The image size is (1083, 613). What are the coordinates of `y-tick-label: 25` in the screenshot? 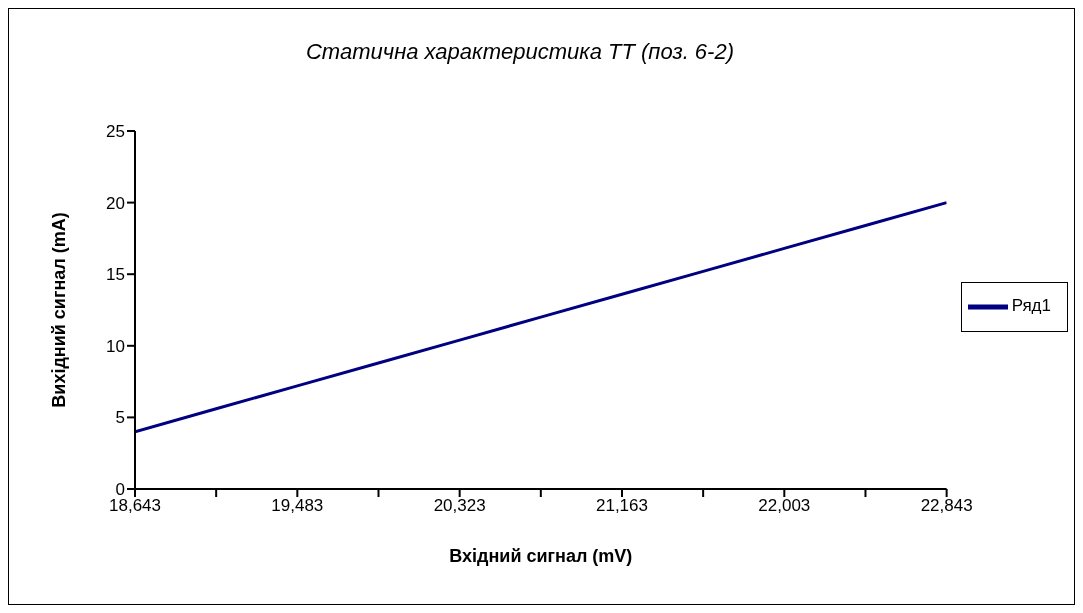 It's located at (115, 132).